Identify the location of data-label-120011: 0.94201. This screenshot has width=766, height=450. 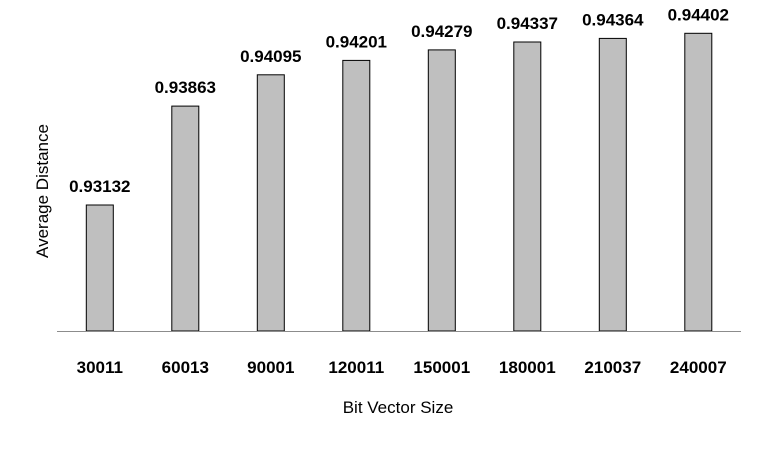
(356, 41).